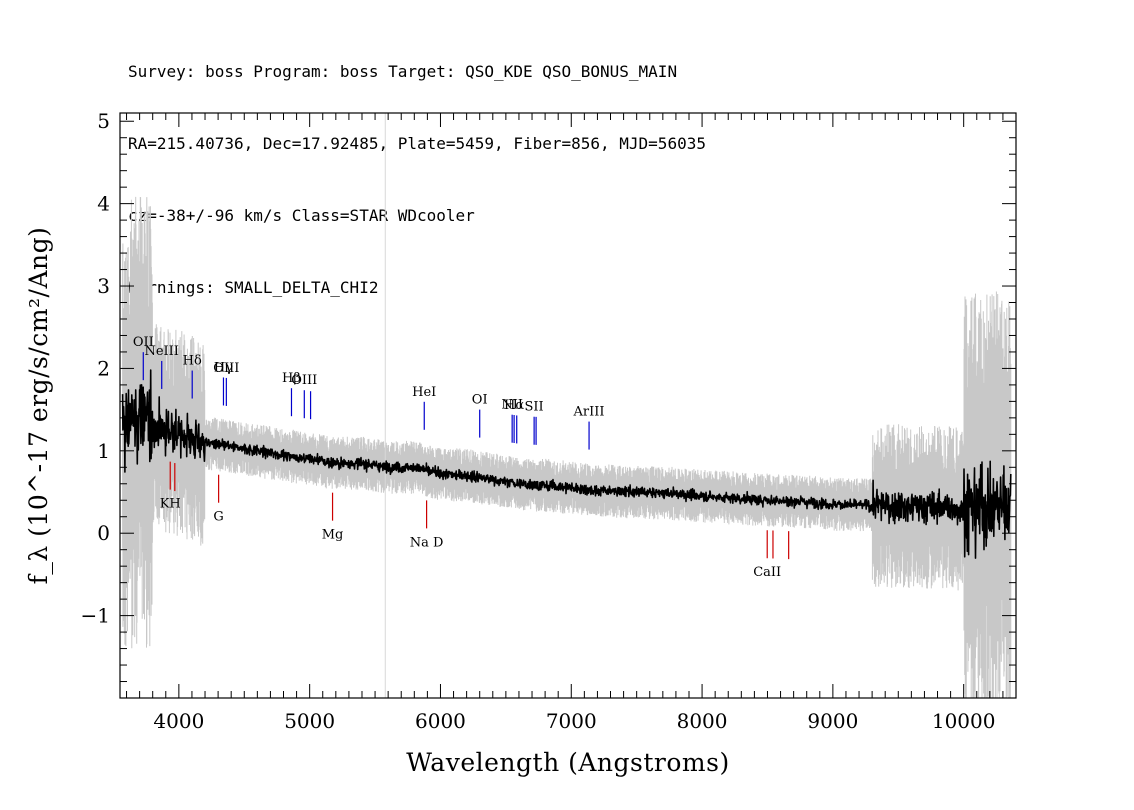 This screenshot has height=810, width=1134. What do you see at coordinates (309, 721) in the screenshot?
I see `x-tick-label: 5000` at bounding box center [309, 721].